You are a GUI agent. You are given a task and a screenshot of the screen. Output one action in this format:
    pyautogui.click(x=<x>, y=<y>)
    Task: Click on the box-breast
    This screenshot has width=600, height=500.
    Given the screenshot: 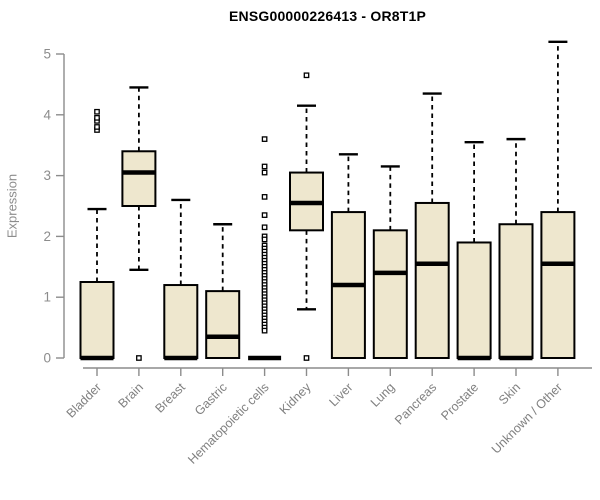 What is the action you would take?
    pyautogui.click(x=181, y=322)
    